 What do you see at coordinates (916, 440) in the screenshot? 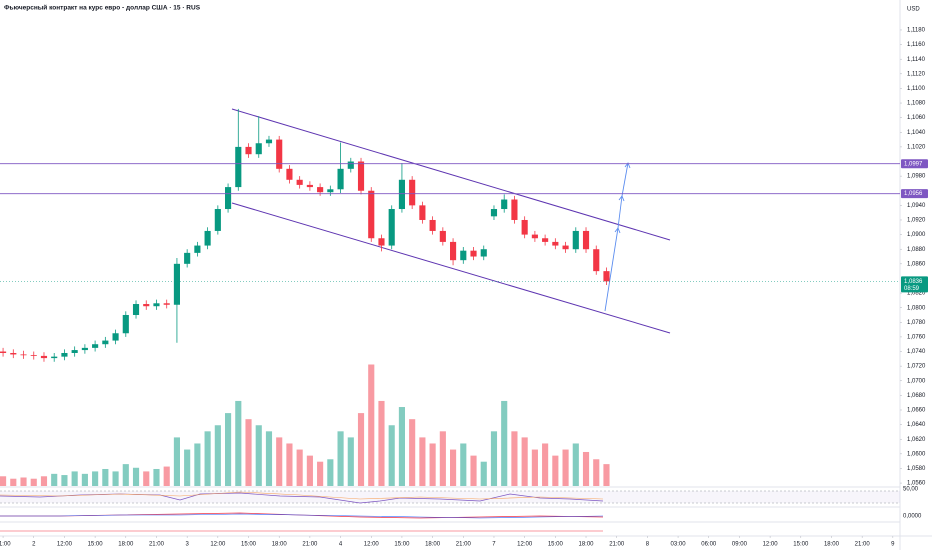
I see `y-tick-label: 1,0620` at bounding box center [916, 440].